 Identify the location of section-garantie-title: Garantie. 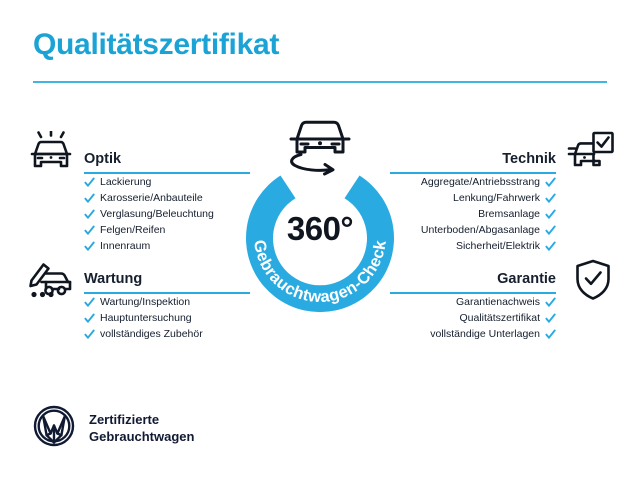
(526, 279).